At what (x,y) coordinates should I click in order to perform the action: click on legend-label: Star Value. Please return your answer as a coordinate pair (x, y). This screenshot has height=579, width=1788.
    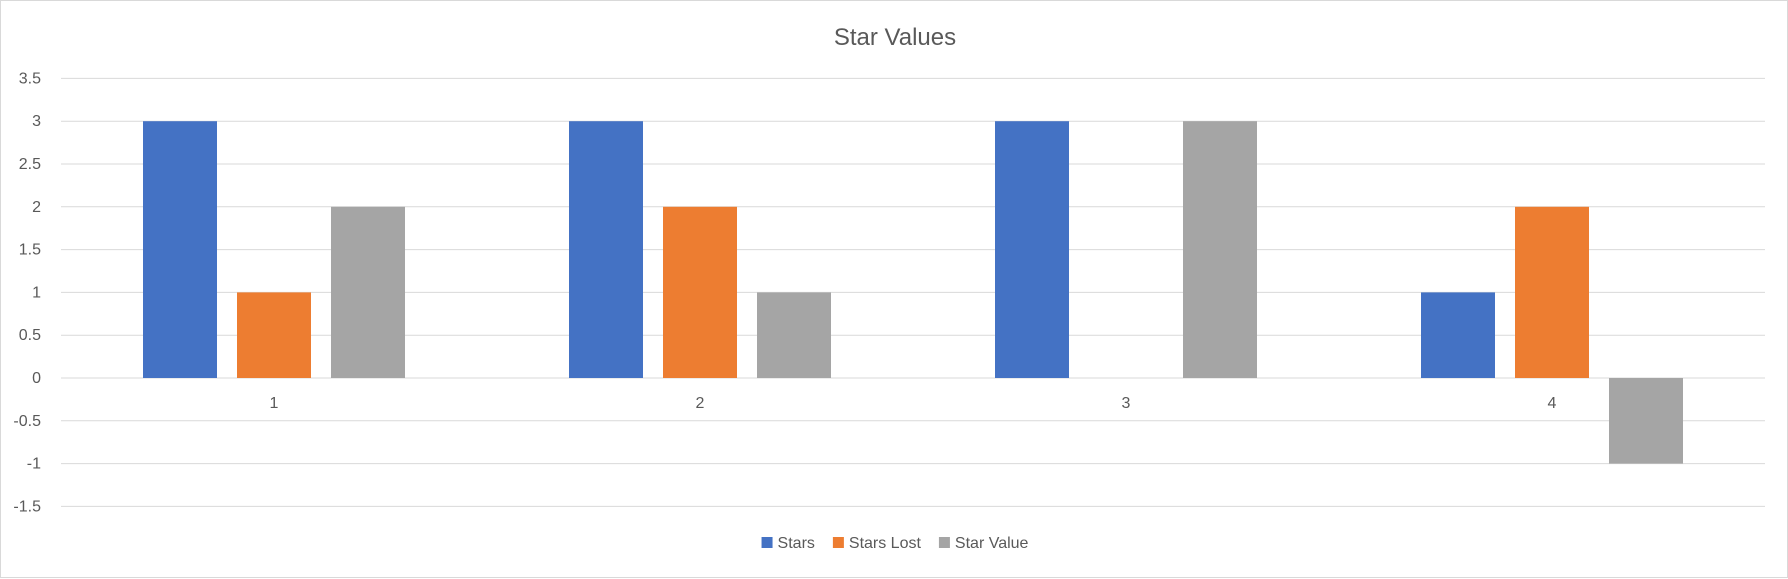
    Looking at the image, I should click on (992, 543).